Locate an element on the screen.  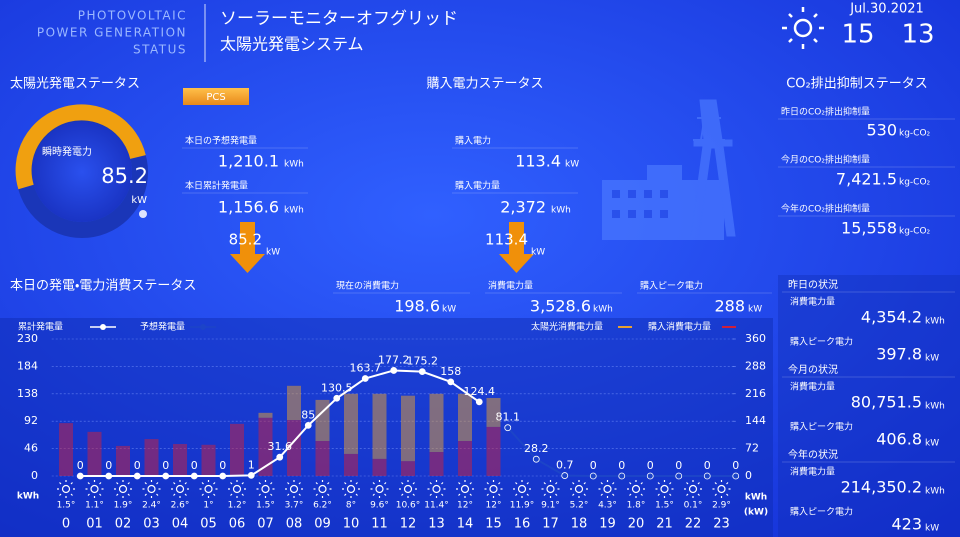
legend-item: 予想発電量 is located at coordinates (178, 327).